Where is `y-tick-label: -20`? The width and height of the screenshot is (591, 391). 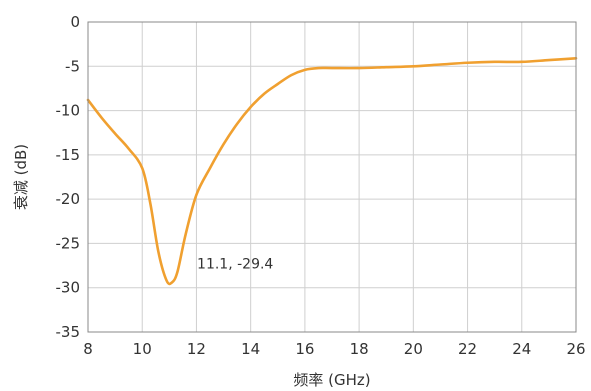
y-tick-label: -20 is located at coordinates (68, 199).